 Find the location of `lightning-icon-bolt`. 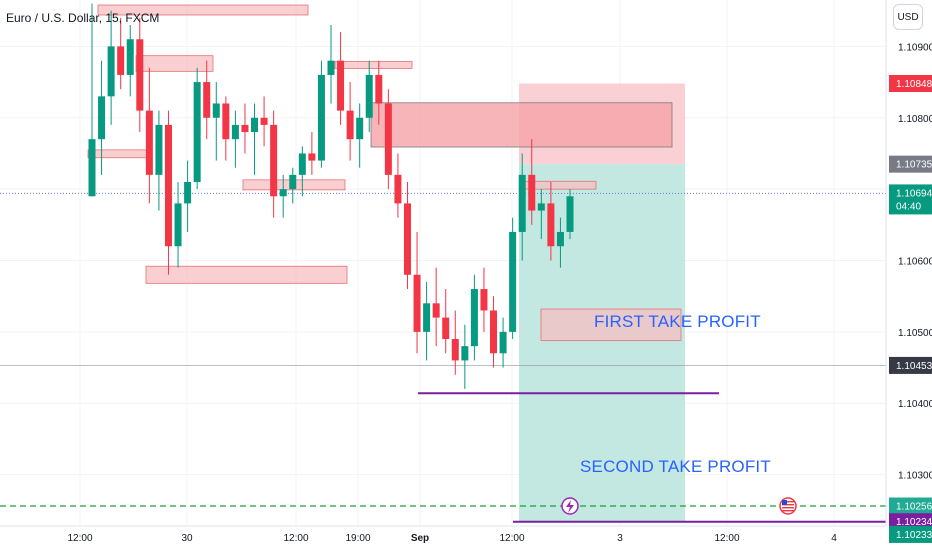

lightning-icon-bolt is located at coordinates (570, 506).